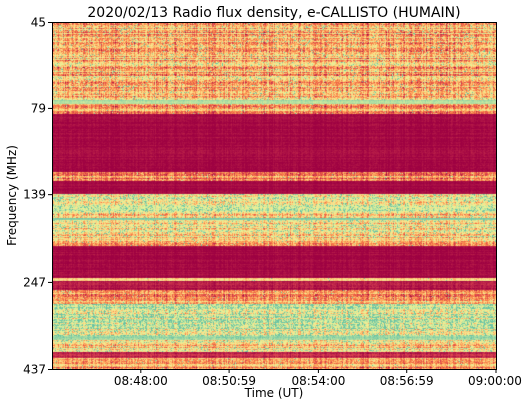 Image resolution: width=529 pixels, height=404 pixels. I want to click on x-axis-label: Time (UT), so click(274, 393).